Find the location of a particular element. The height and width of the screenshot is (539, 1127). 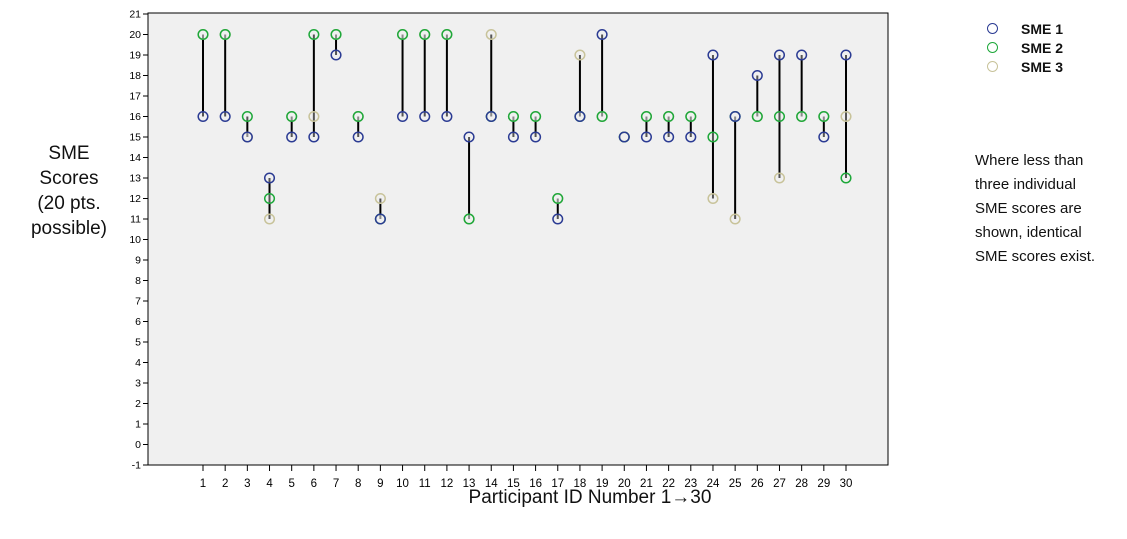

y-axis-title-line: (20 pts. is located at coordinates (69, 203).